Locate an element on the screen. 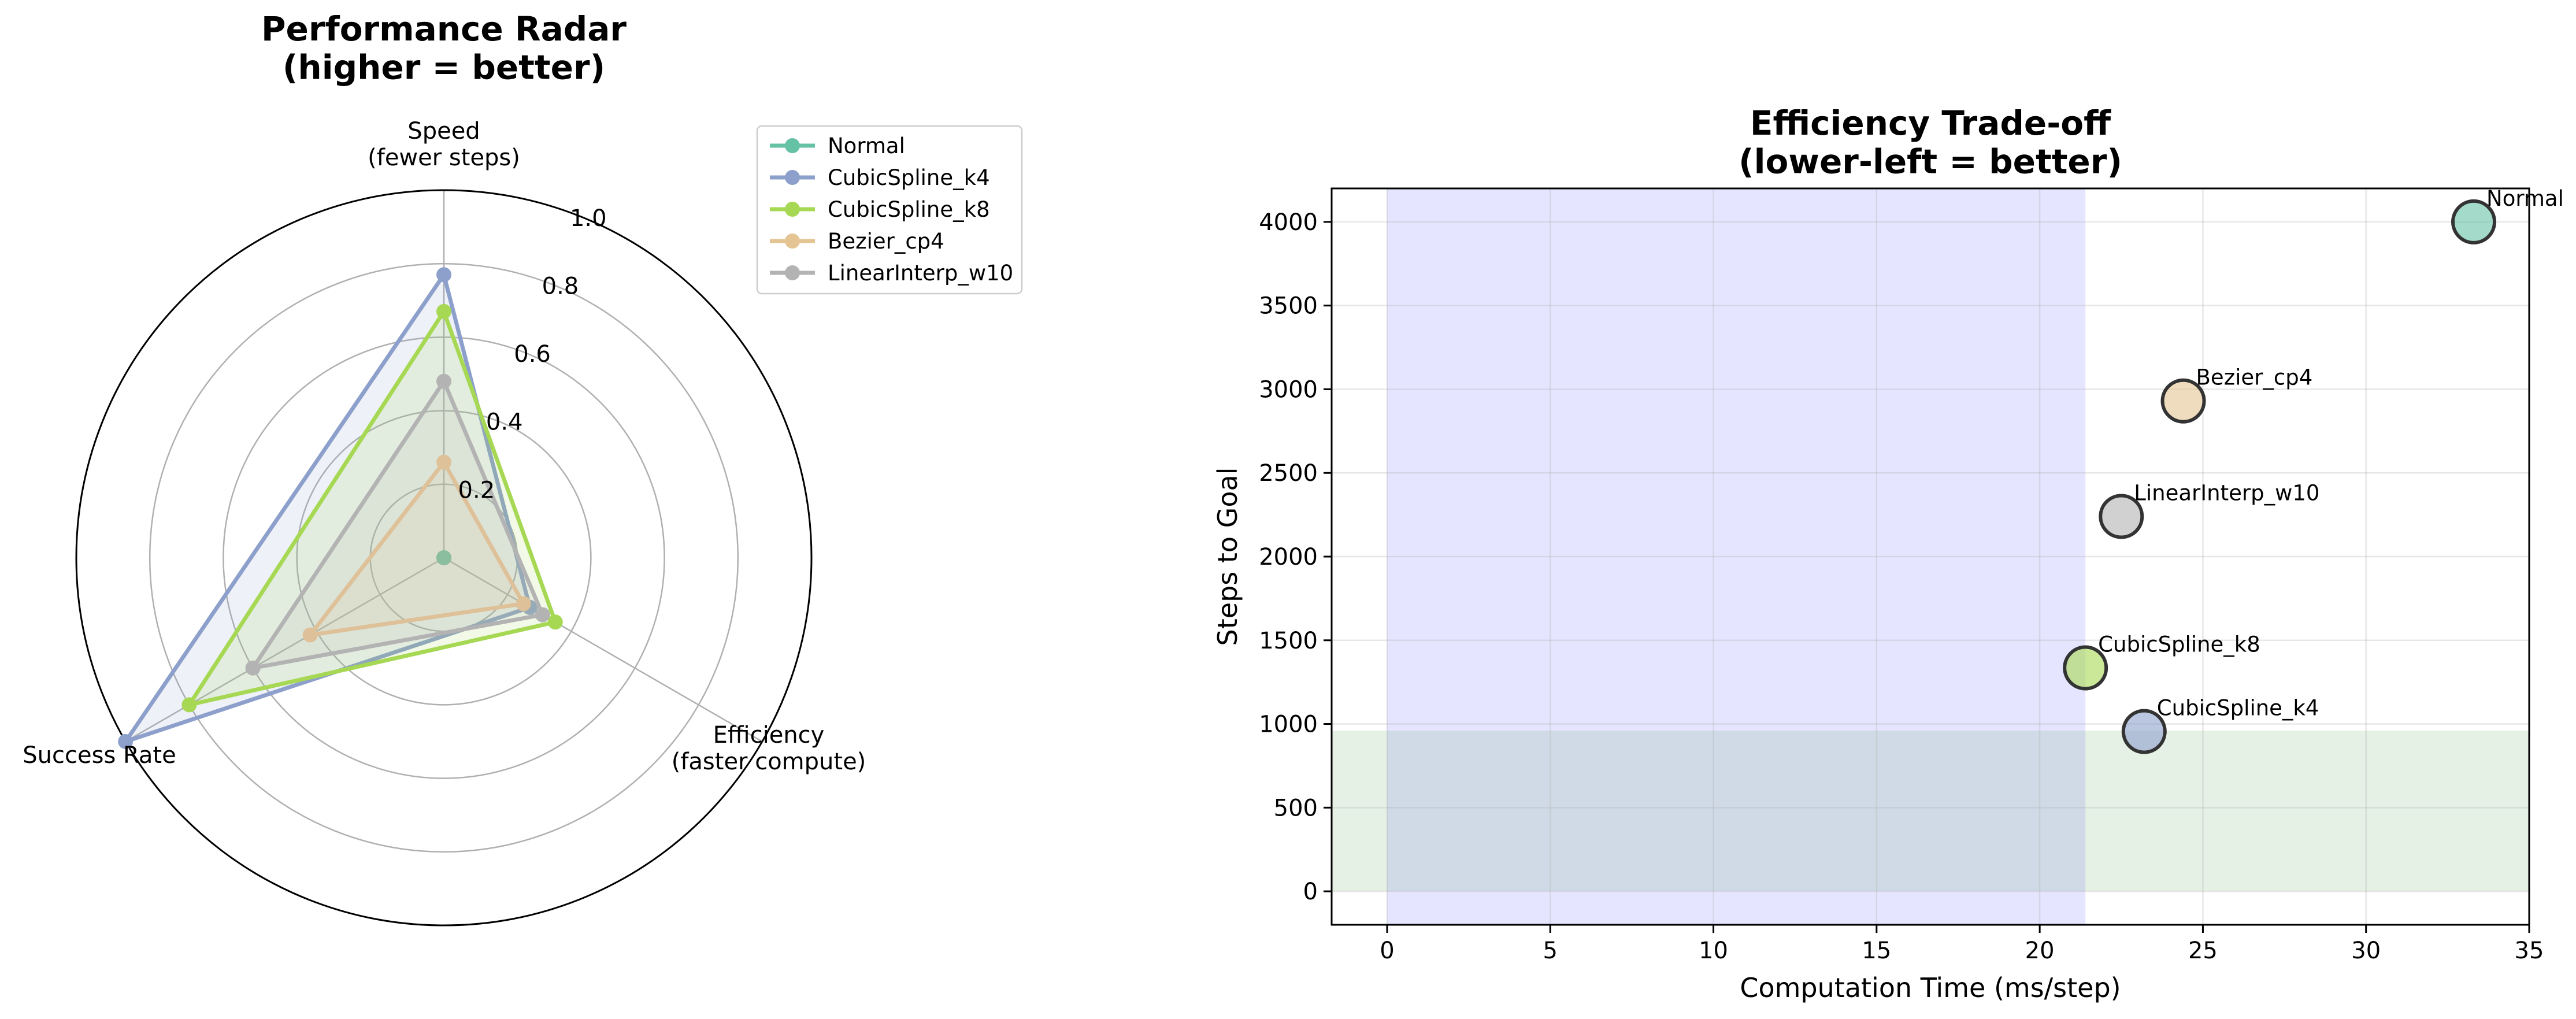 The image size is (2576, 1019). radar-point-Normal is located at coordinates (443, 557).